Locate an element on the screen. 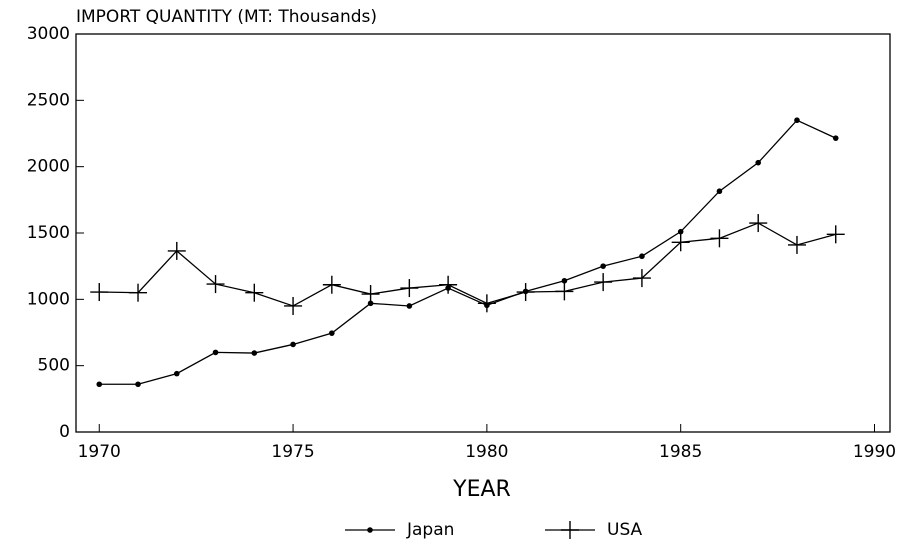 Image resolution: width=904 pixels, height=545 pixels. x-tick-label: 1985 is located at coordinates (680, 452).